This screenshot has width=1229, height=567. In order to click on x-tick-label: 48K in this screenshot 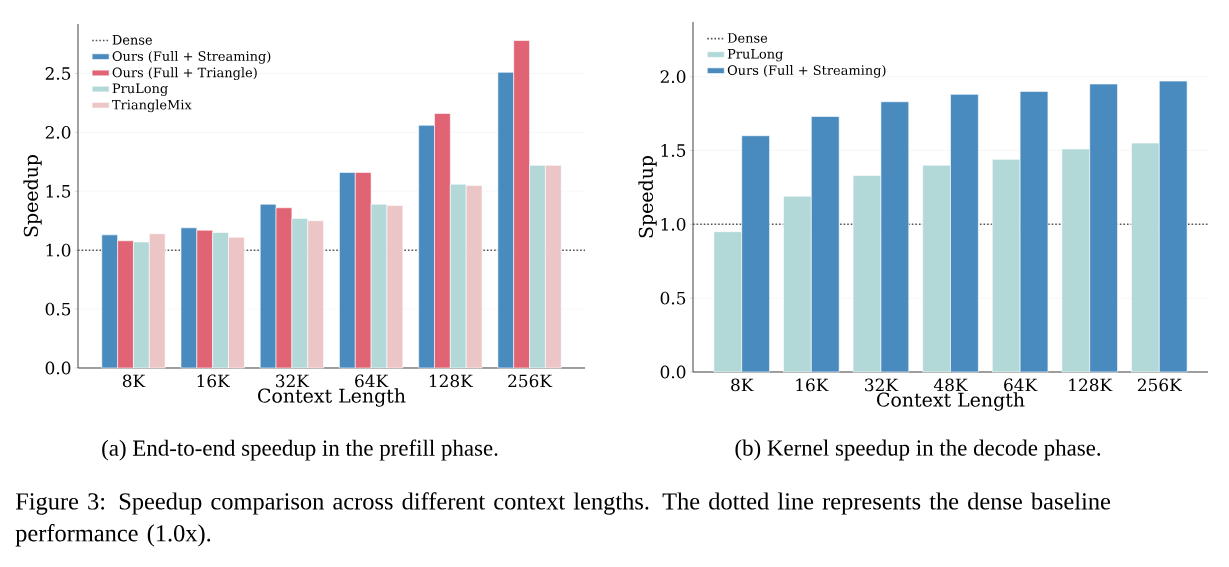, I will do `click(950, 385)`.